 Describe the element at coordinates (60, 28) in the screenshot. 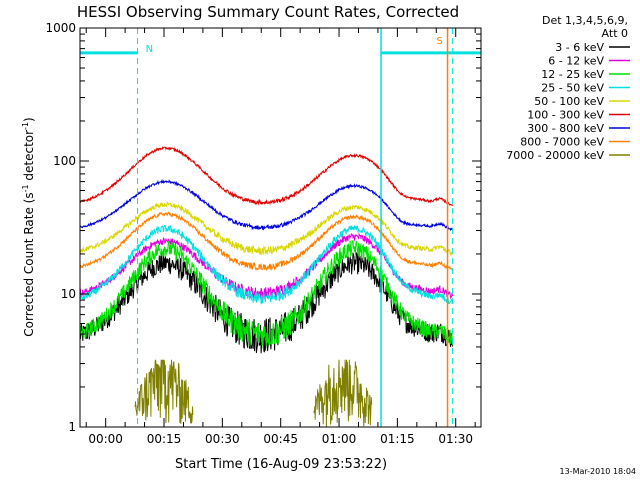

I see `y-tick-label: 1000` at that location.